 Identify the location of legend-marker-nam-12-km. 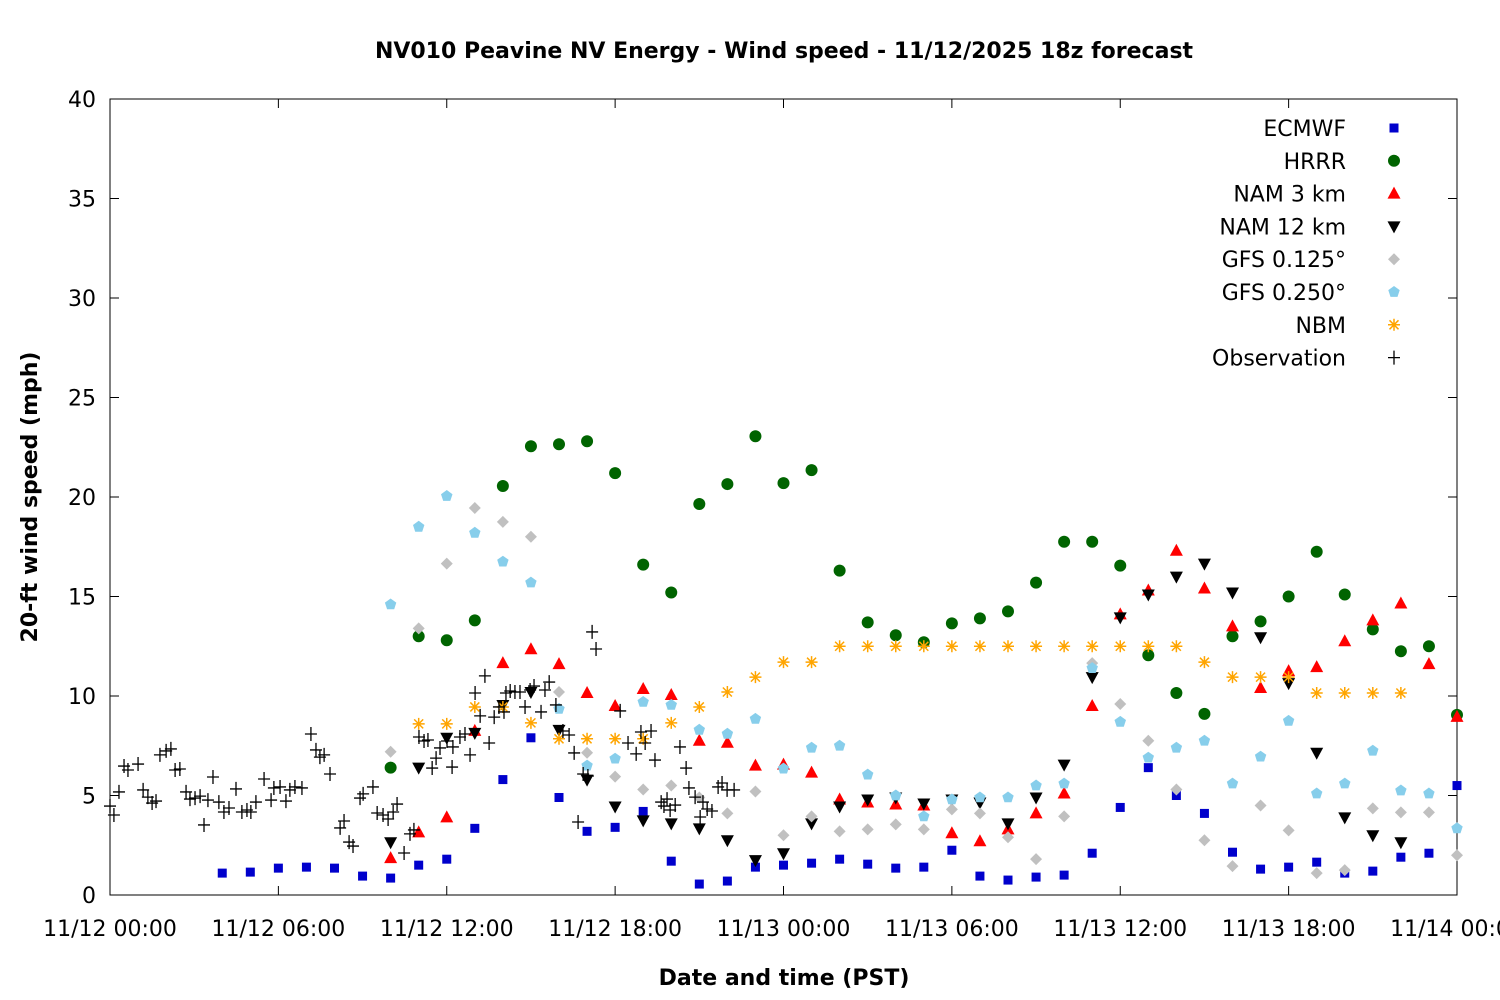
(1394, 227).